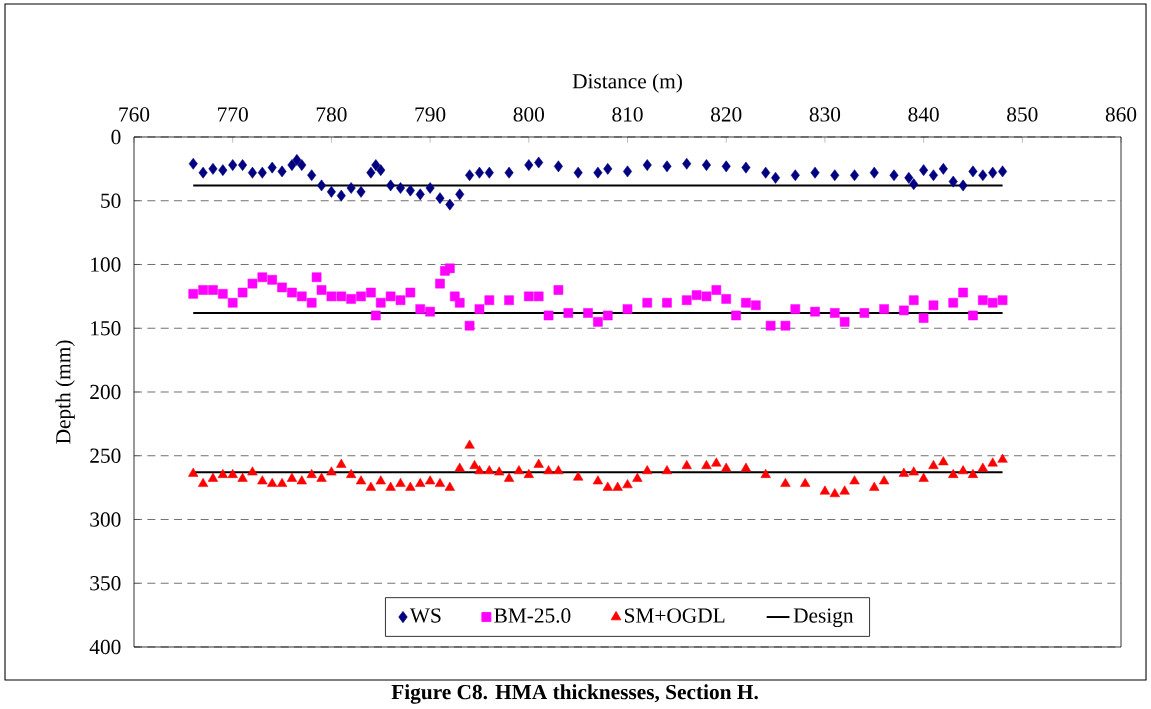 Image resolution: width=1151 pixels, height=709 pixels. Describe the element at coordinates (425, 615) in the screenshot. I see `legend-label: WS` at that location.